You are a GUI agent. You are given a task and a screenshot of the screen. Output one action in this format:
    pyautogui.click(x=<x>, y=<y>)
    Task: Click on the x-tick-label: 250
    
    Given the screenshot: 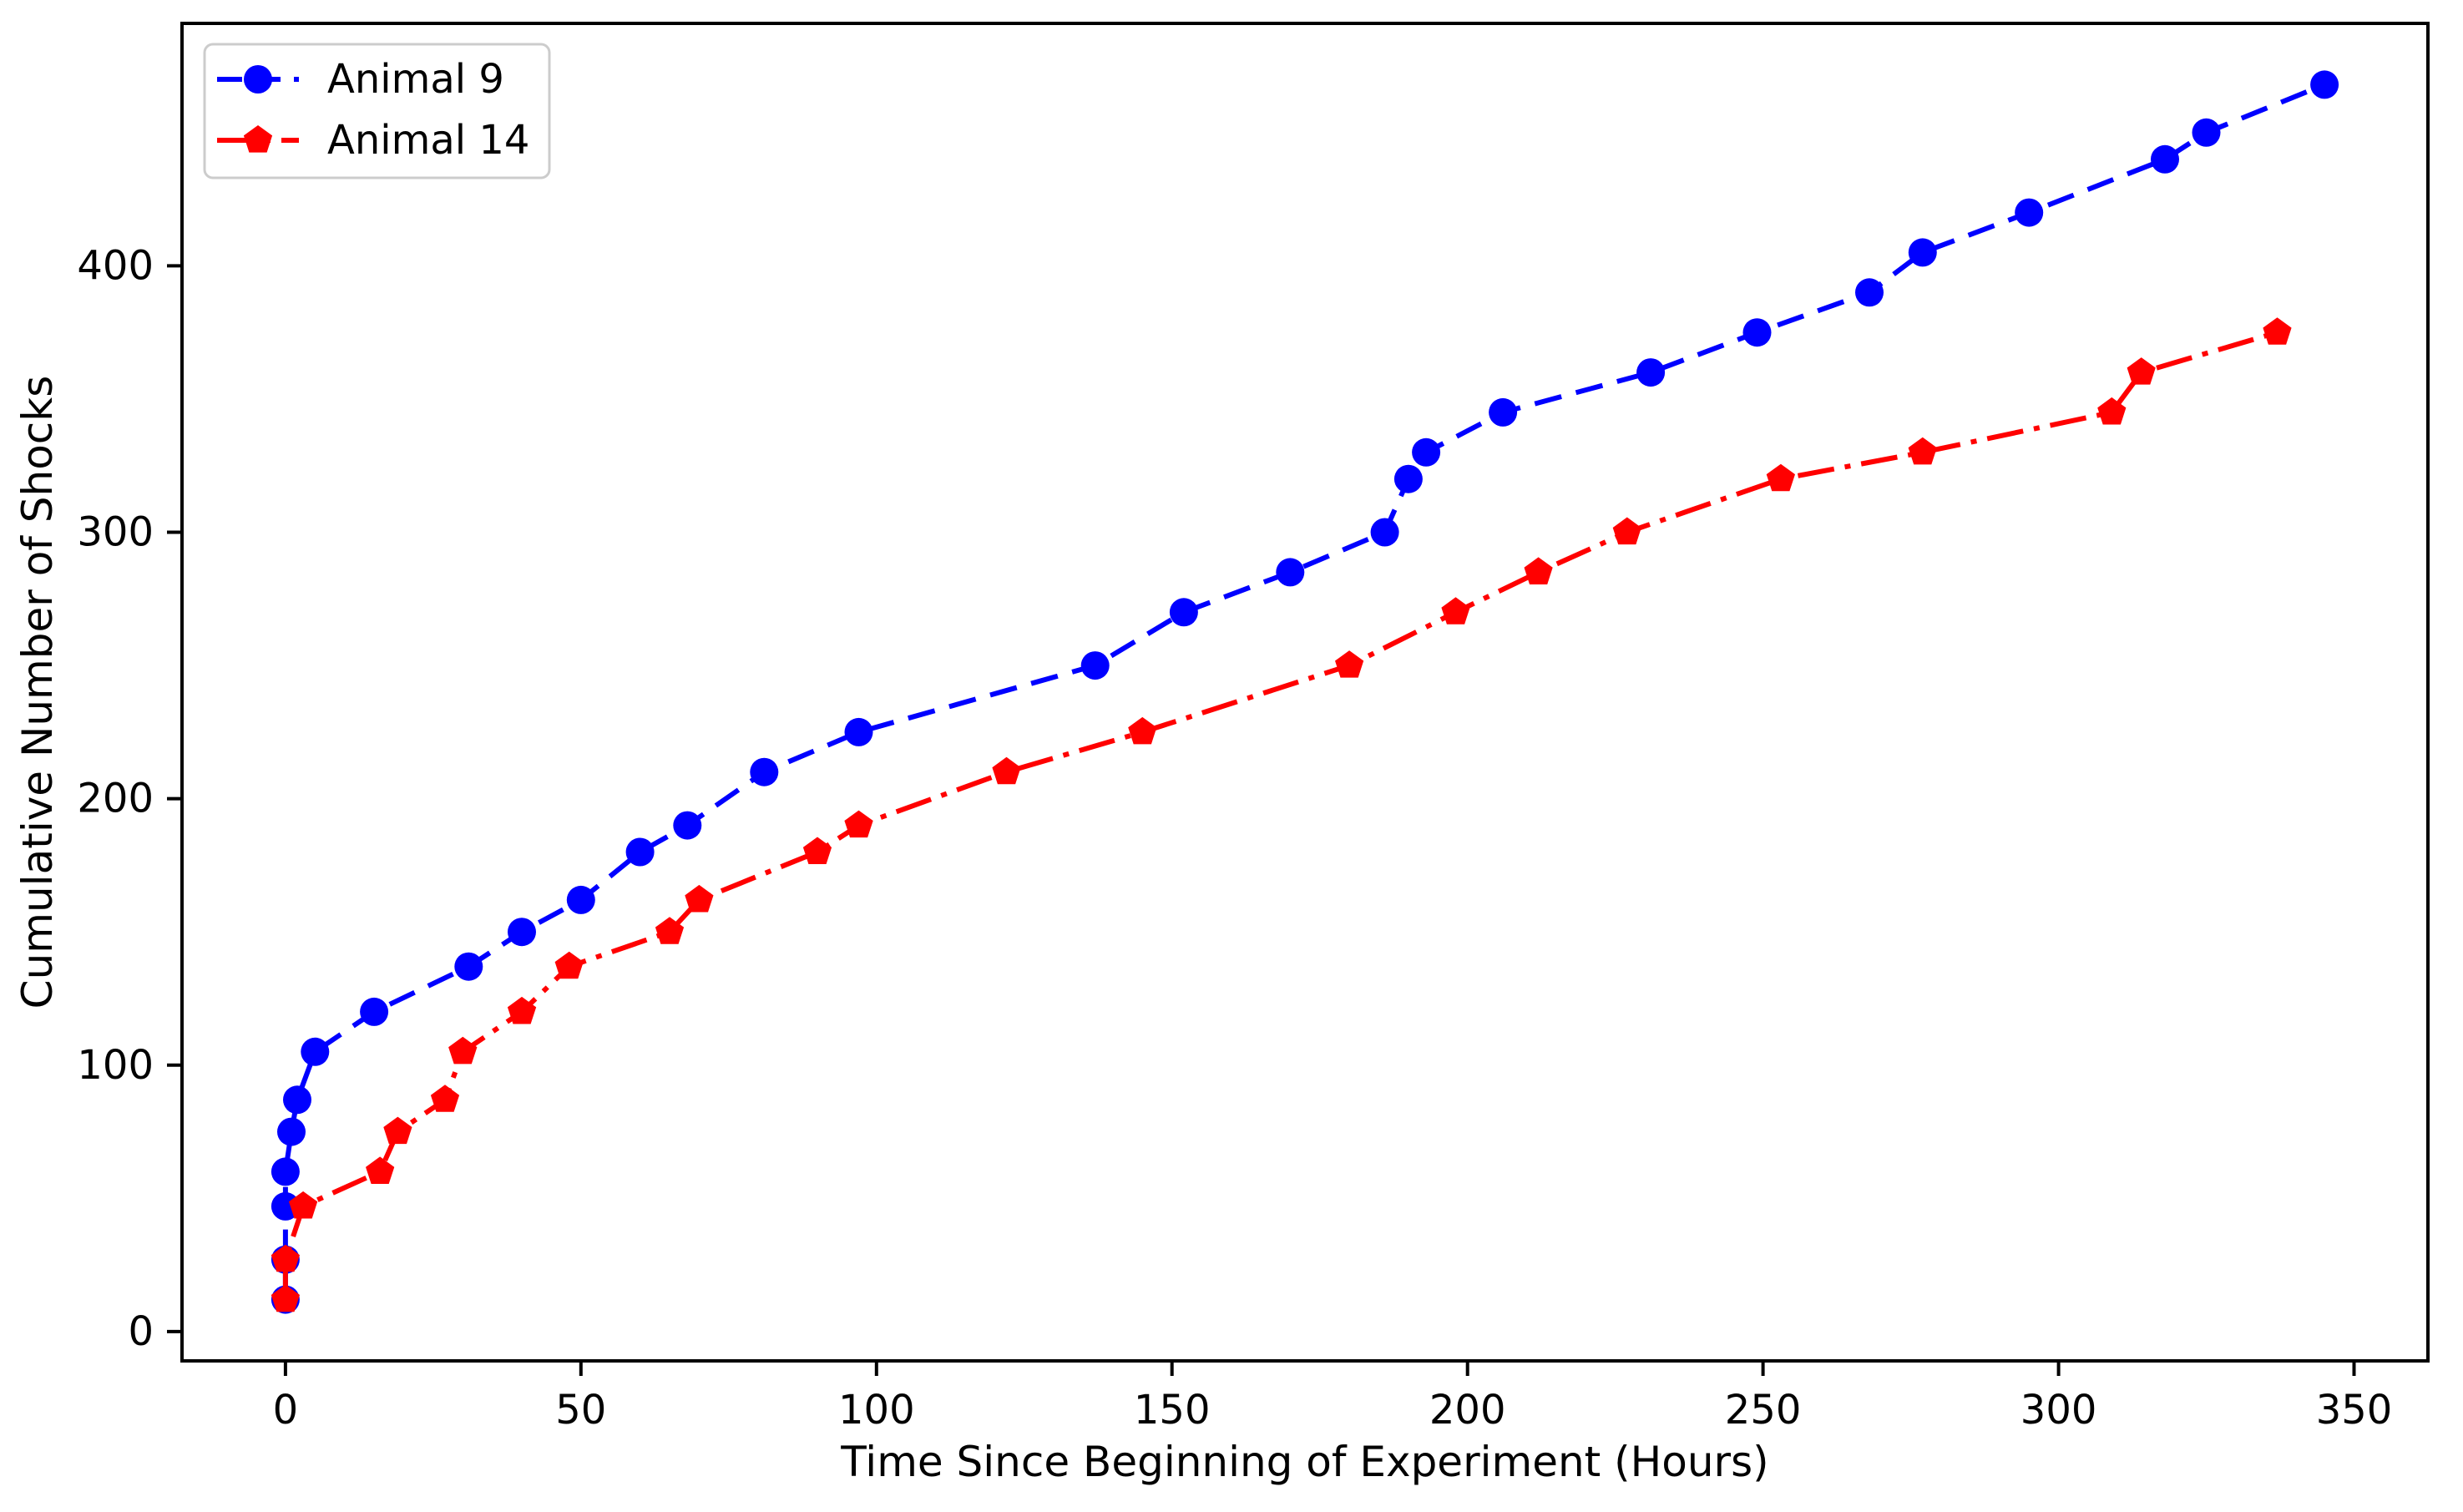 What is the action you would take?
    pyautogui.click(x=1763, y=1411)
    